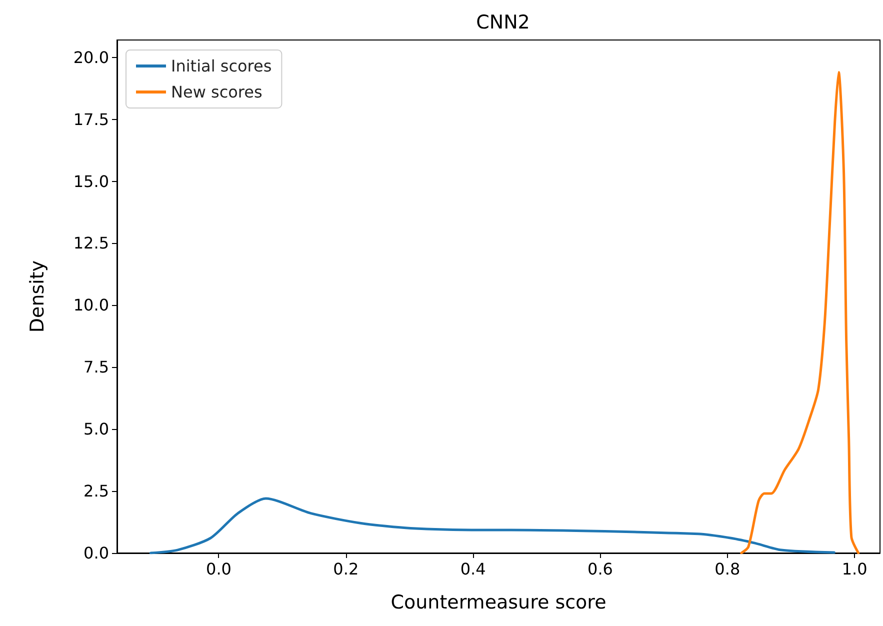  Describe the element at coordinates (221, 66) in the screenshot. I see `legend-label: Initial scores` at that location.